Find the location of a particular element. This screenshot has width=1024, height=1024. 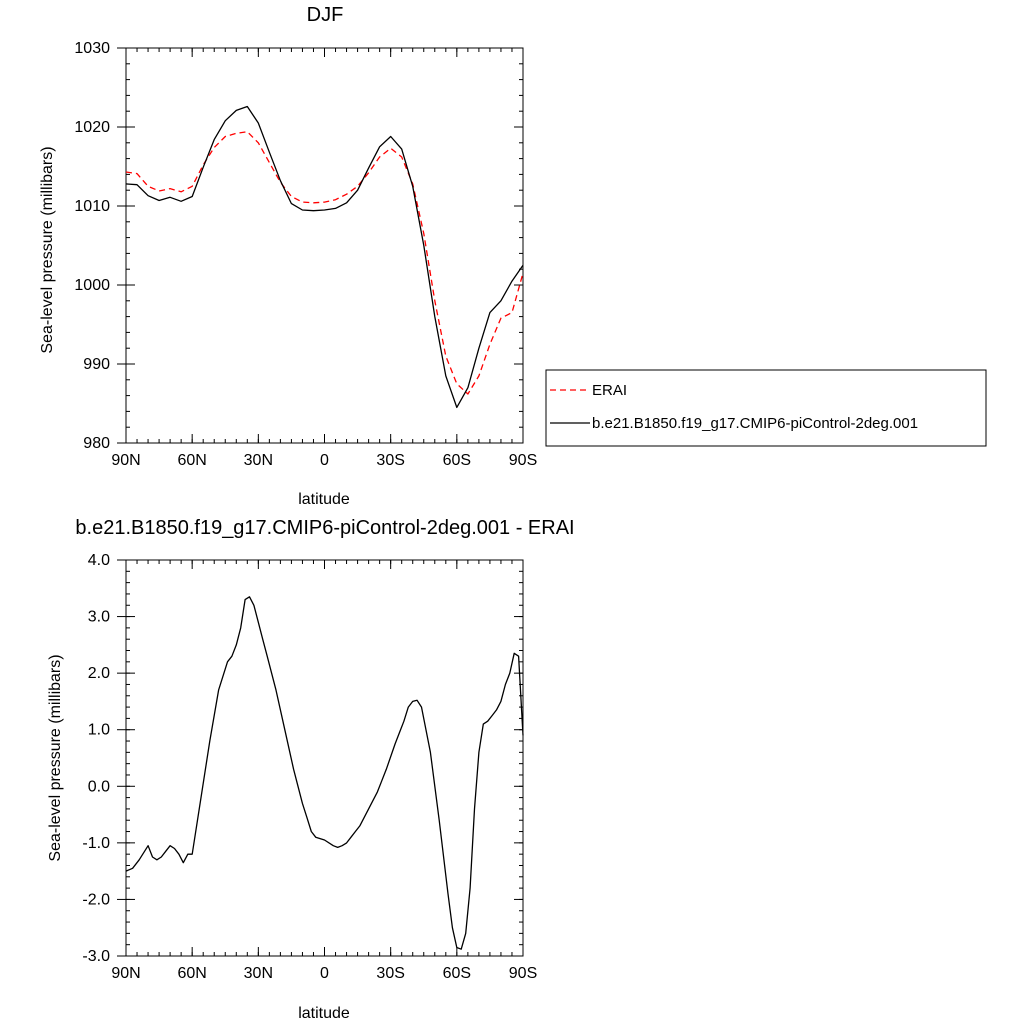

series-line-difference is located at coordinates (324, 773).